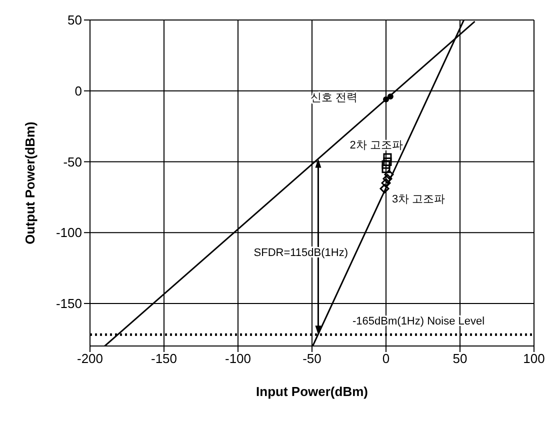 The width and height of the screenshot is (556, 432). What do you see at coordinates (386, 358) in the screenshot?
I see `x-tick-label: 0` at bounding box center [386, 358].